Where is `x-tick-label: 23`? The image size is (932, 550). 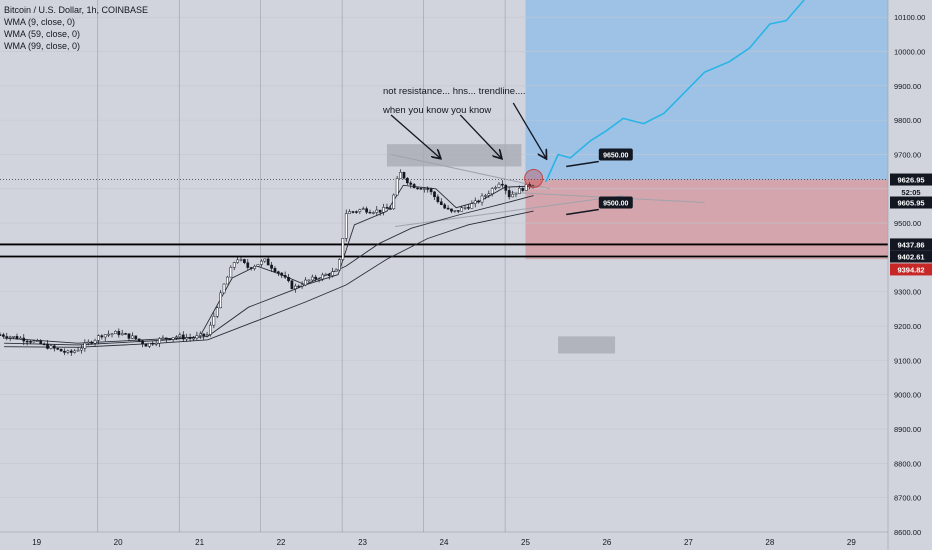
x-tick-label: 23 is located at coordinates (362, 542).